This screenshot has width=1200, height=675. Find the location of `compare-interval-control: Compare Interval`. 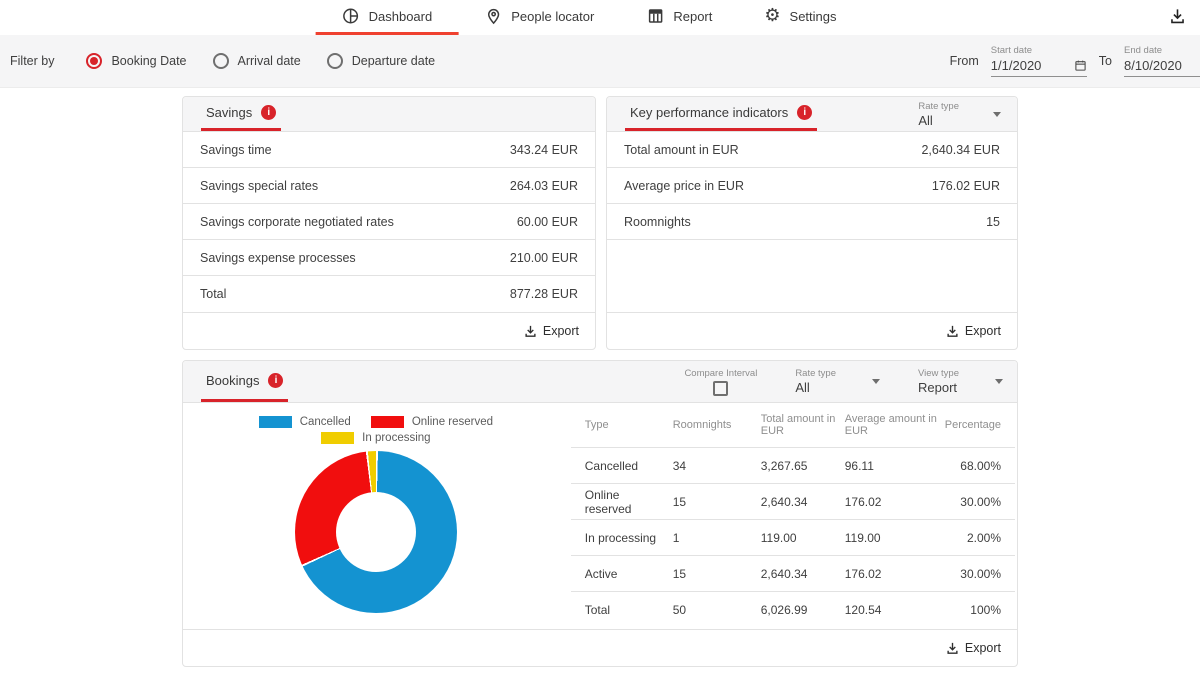

compare-interval-control: Compare Interval is located at coordinates (720, 382).